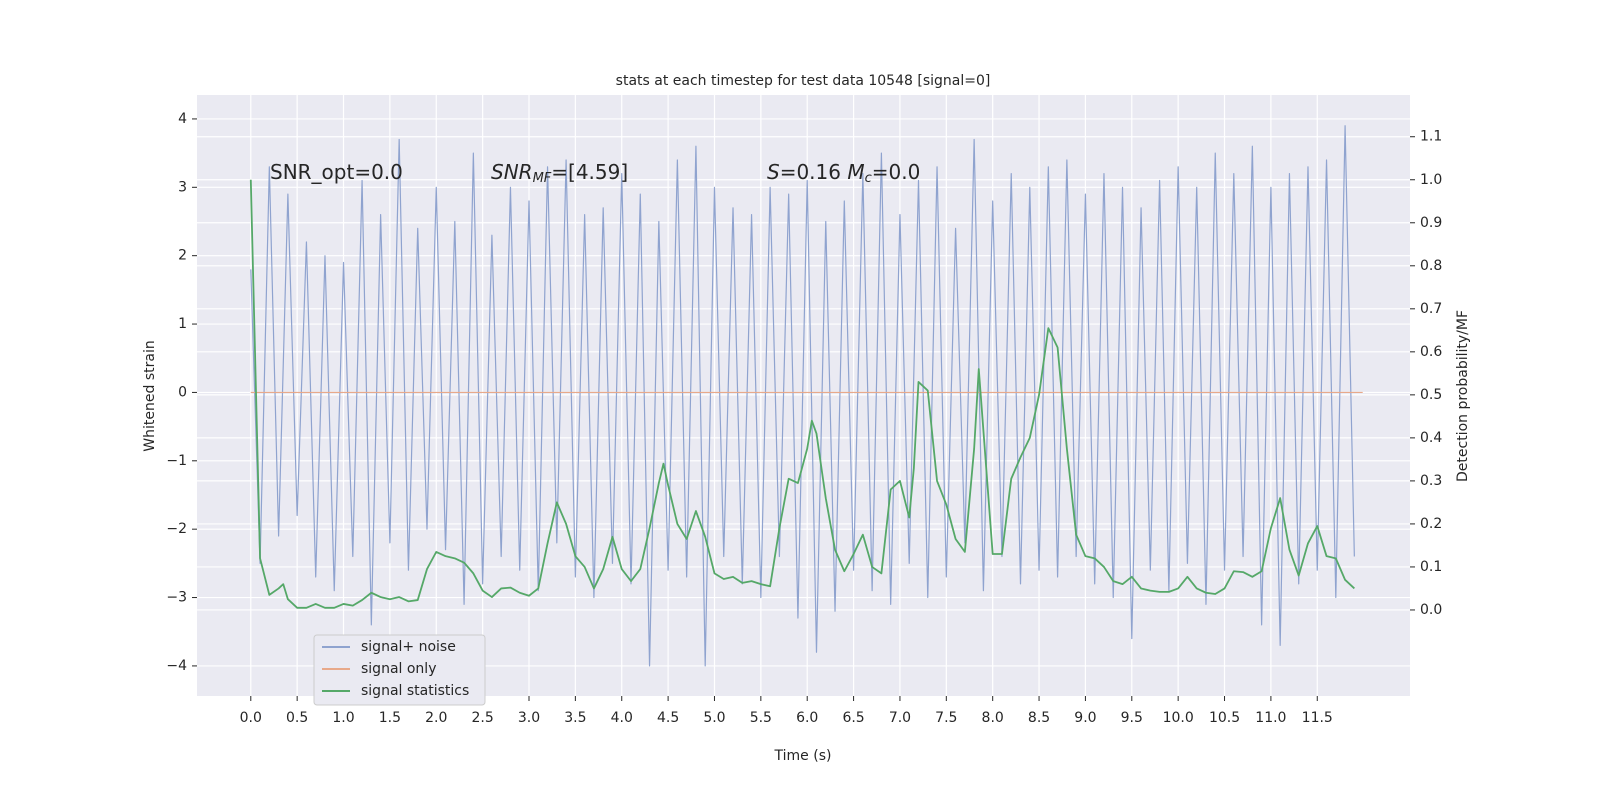 This screenshot has width=1600, height=800. I want to click on x-tick-label: 3.0, so click(529, 718).